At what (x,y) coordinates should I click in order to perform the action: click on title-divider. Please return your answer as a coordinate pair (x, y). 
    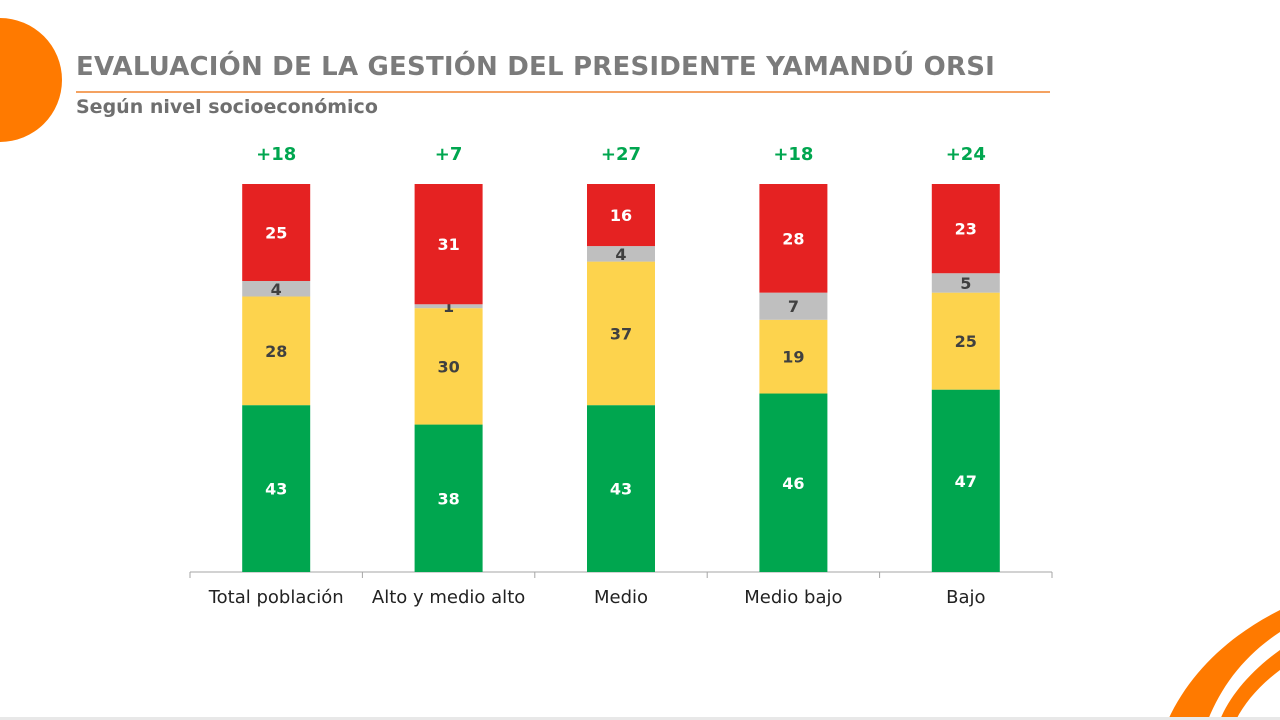
    Looking at the image, I should click on (563, 92).